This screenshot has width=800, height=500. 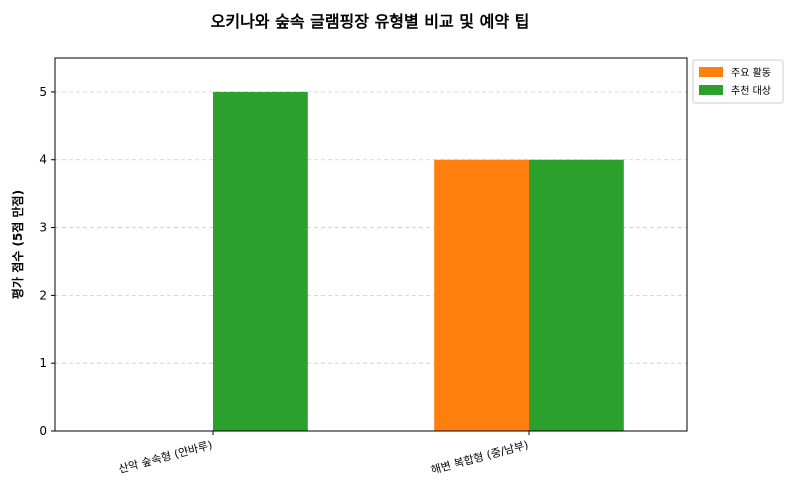 What do you see at coordinates (47, 261) in the screenshot?
I see `y-axis-ticks: 0 1 2 3 4 5` at bounding box center [47, 261].